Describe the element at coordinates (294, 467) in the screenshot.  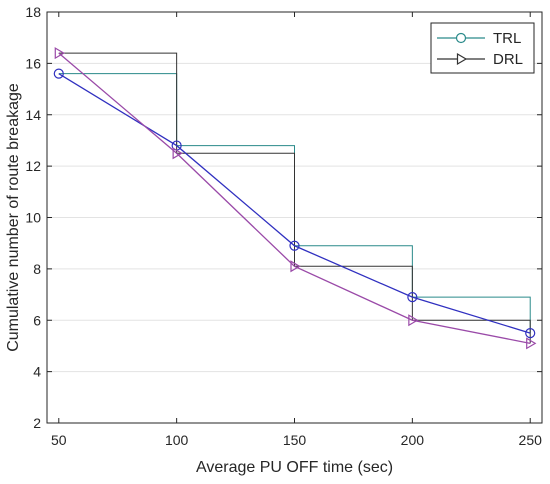
I see `x-axis-label: Average PU OFF time (sec)` at that location.